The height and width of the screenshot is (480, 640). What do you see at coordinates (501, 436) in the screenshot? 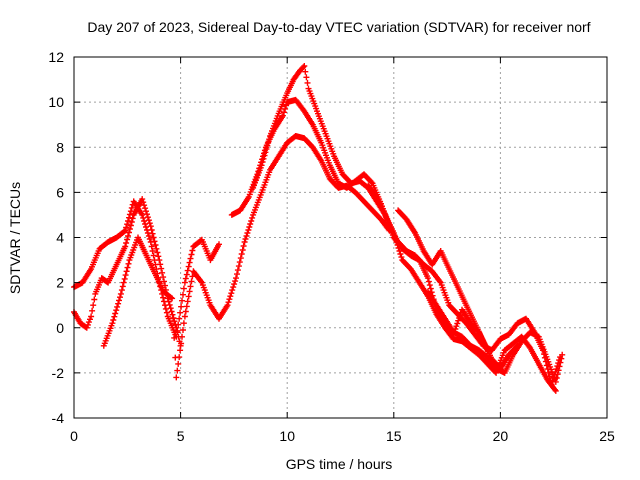
I see `x-tick-label: 20` at bounding box center [501, 436].